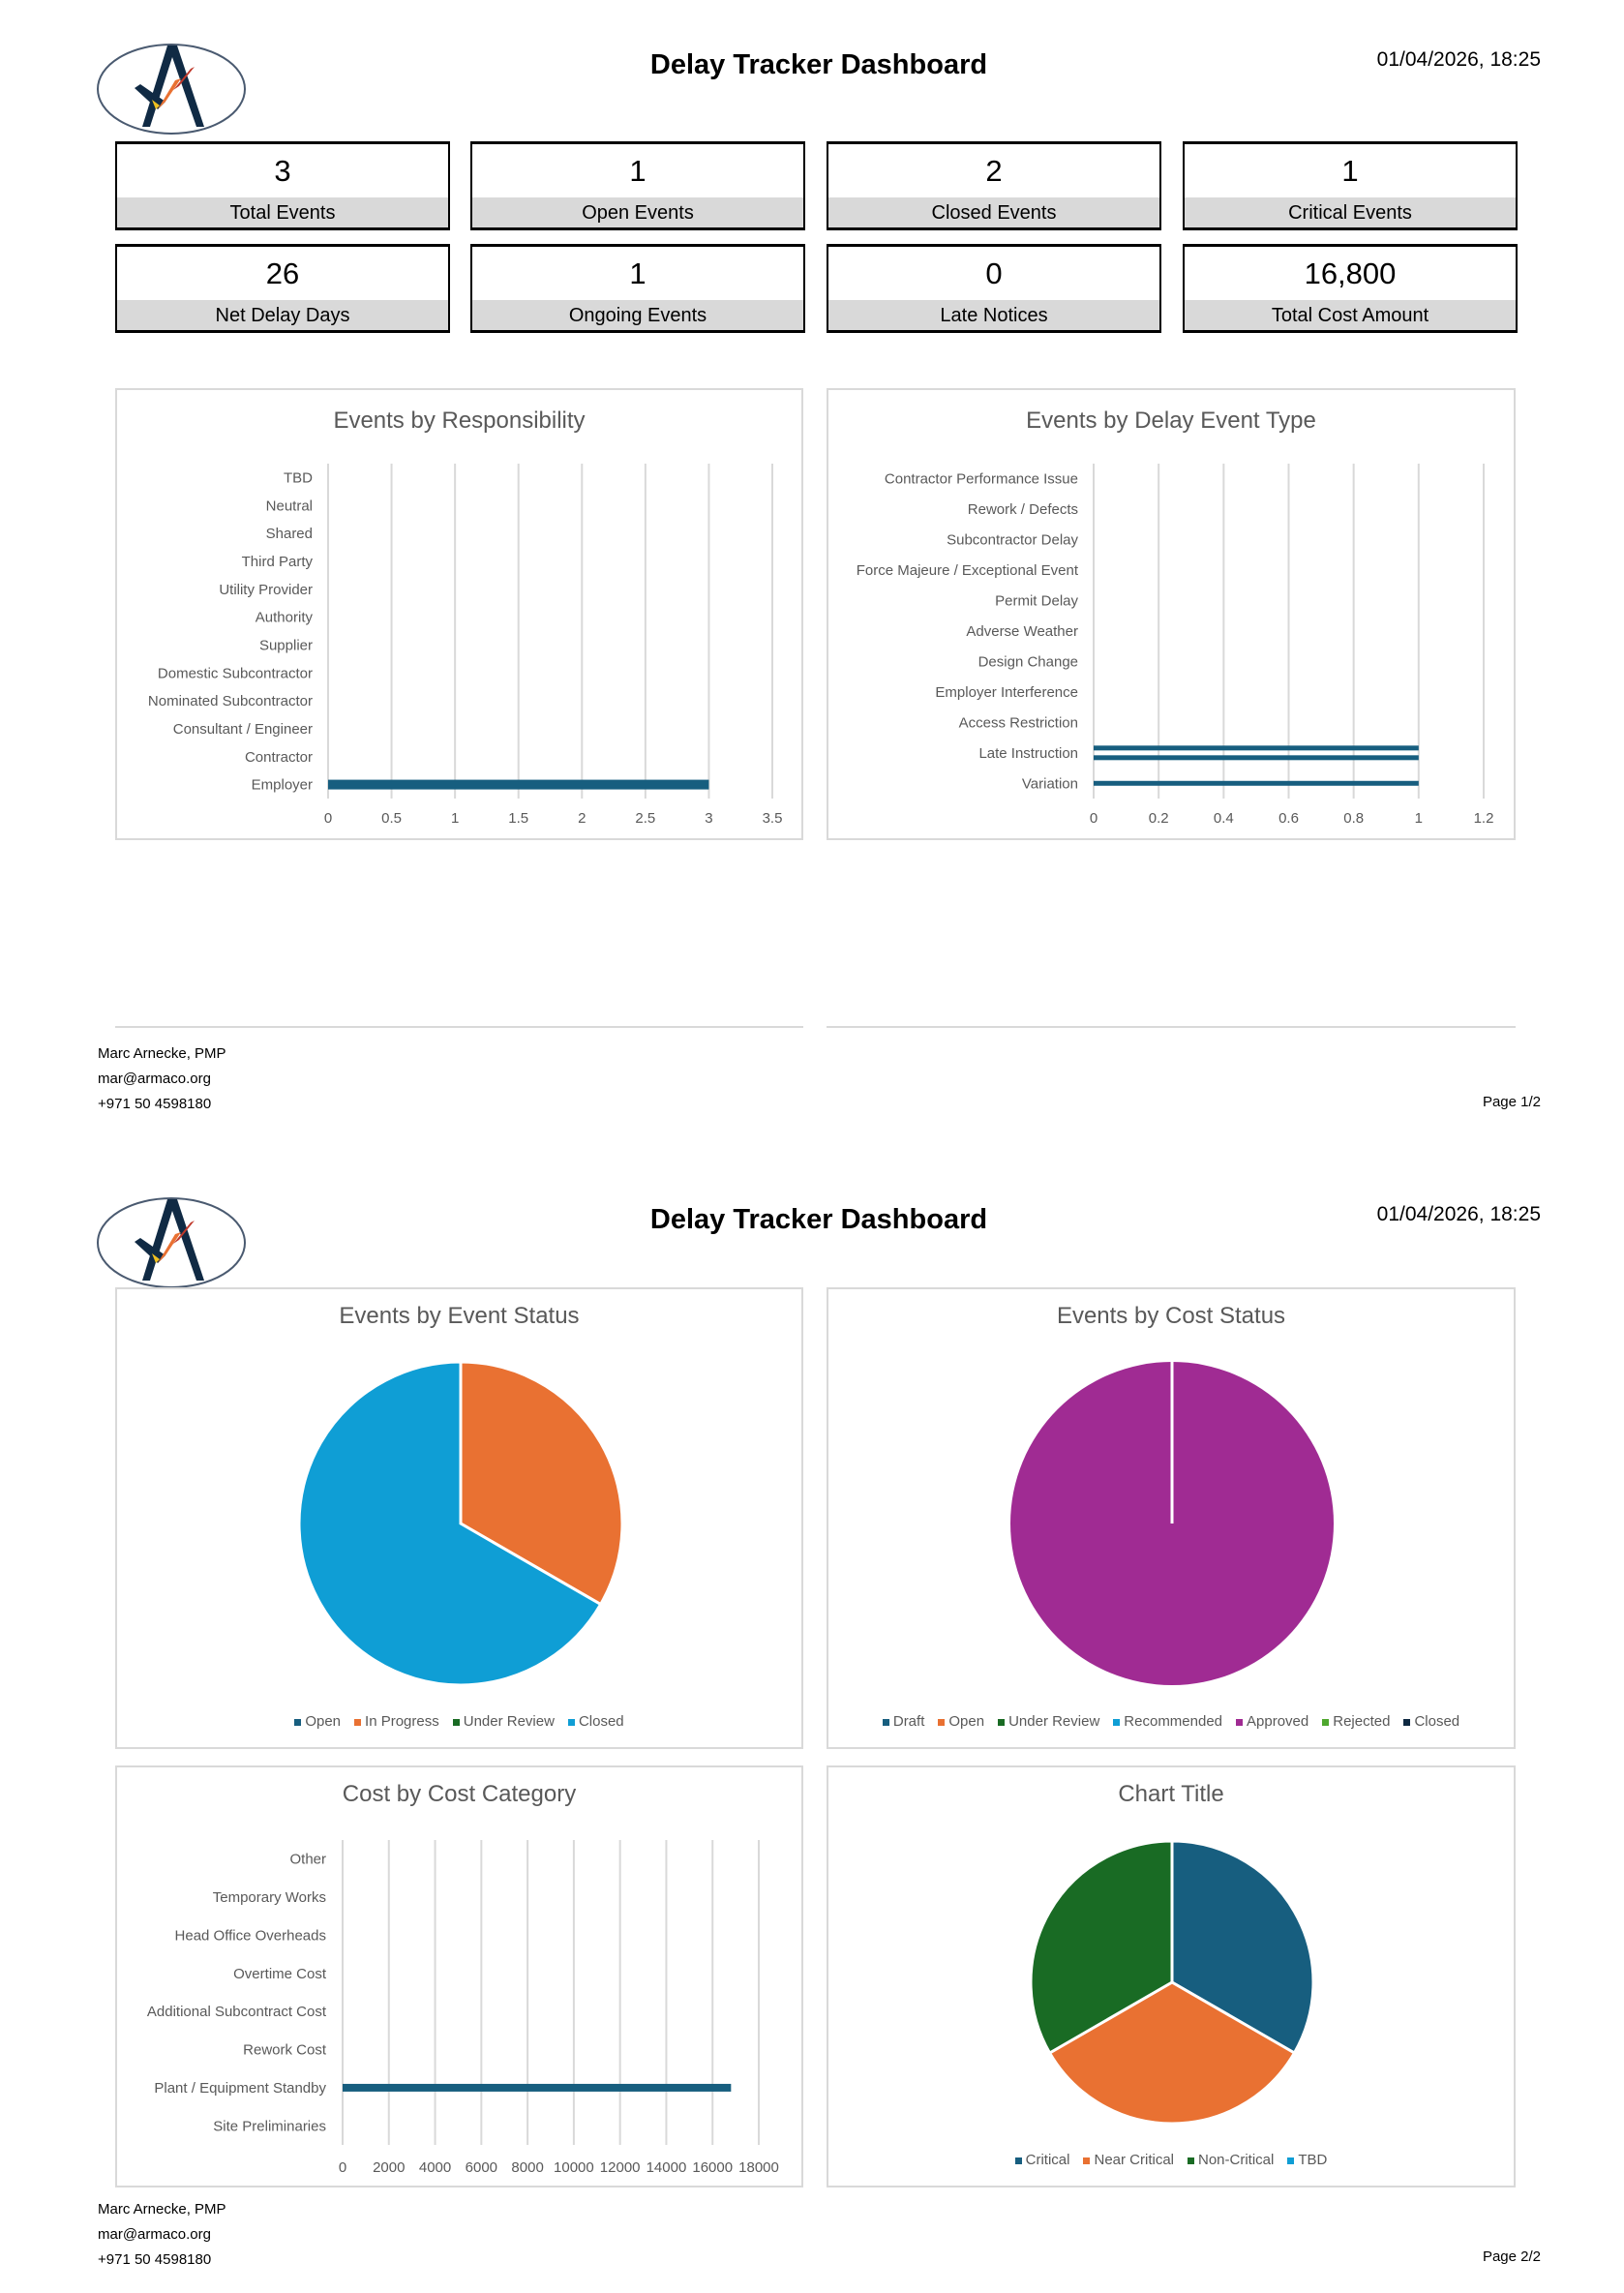  I want to click on legend-item: Draft, so click(903, 1721).